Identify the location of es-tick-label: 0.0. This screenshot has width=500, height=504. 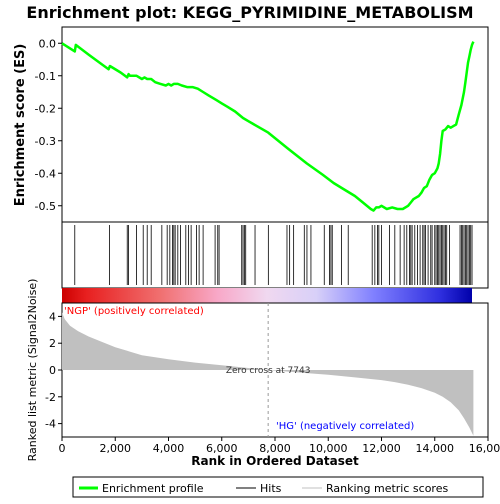
(48, 43).